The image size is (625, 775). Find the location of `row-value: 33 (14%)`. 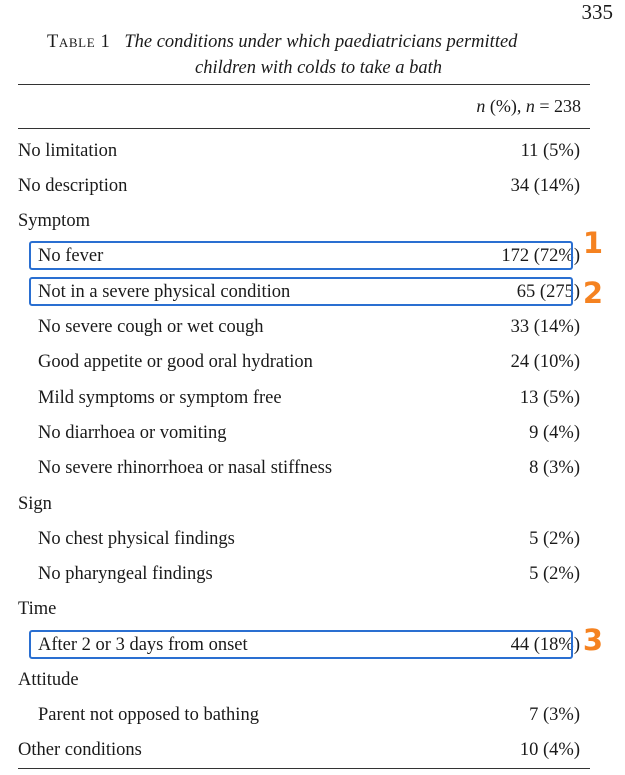

row-value: 33 (14%) is located at coordinates (545, 326).